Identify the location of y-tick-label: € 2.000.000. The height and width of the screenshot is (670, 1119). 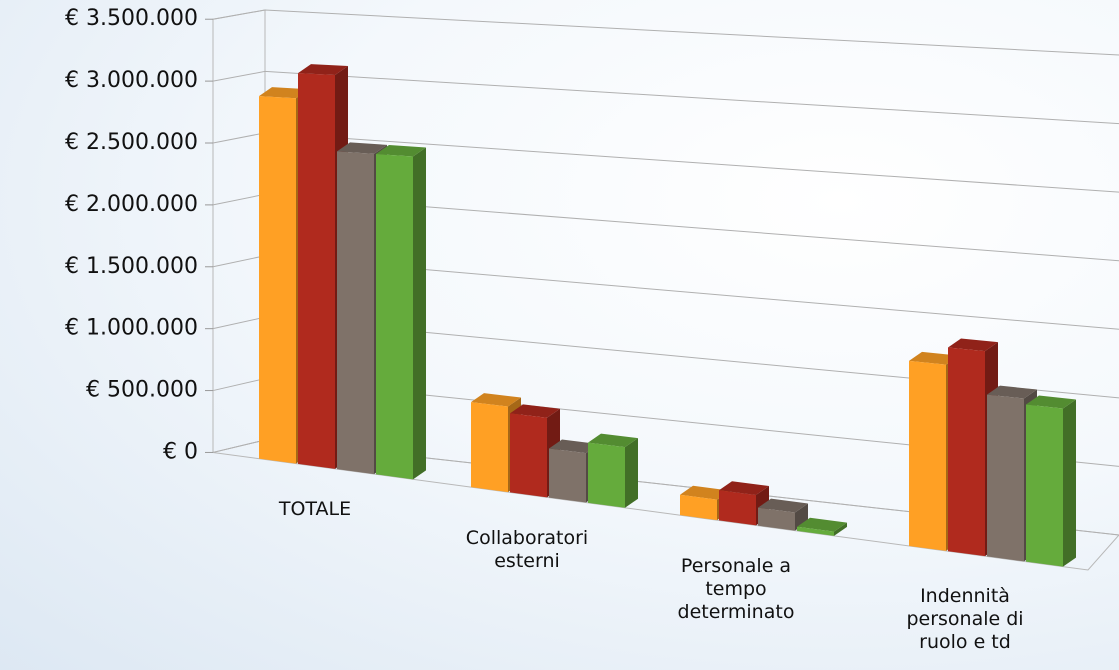
(131, 204).